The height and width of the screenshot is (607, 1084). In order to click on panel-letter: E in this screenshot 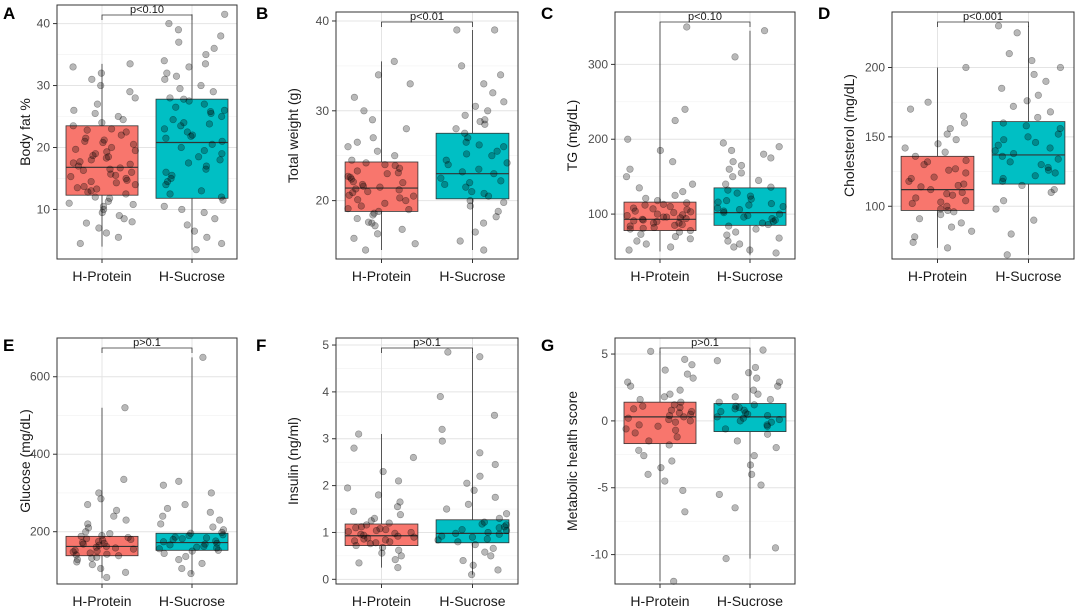, I will do `click(8, 345)`.